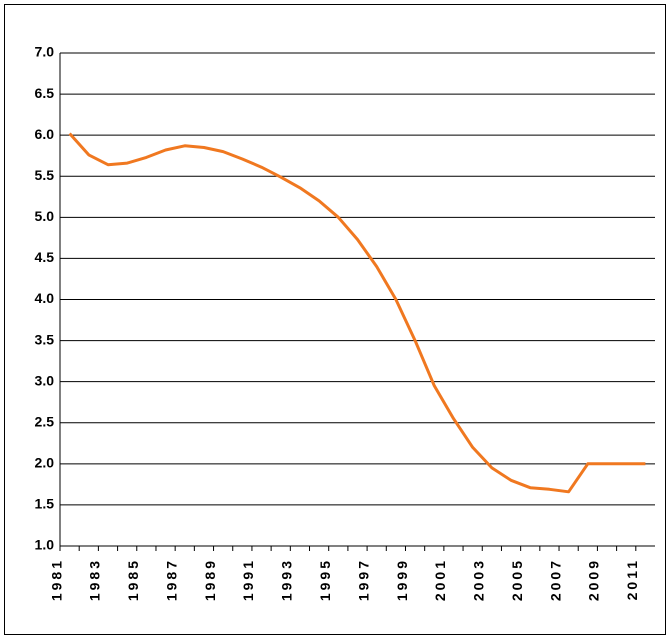  Describe the element at coordinates (248, 579) in the screenshot. I see `x-tick-label: 1991` at that location.